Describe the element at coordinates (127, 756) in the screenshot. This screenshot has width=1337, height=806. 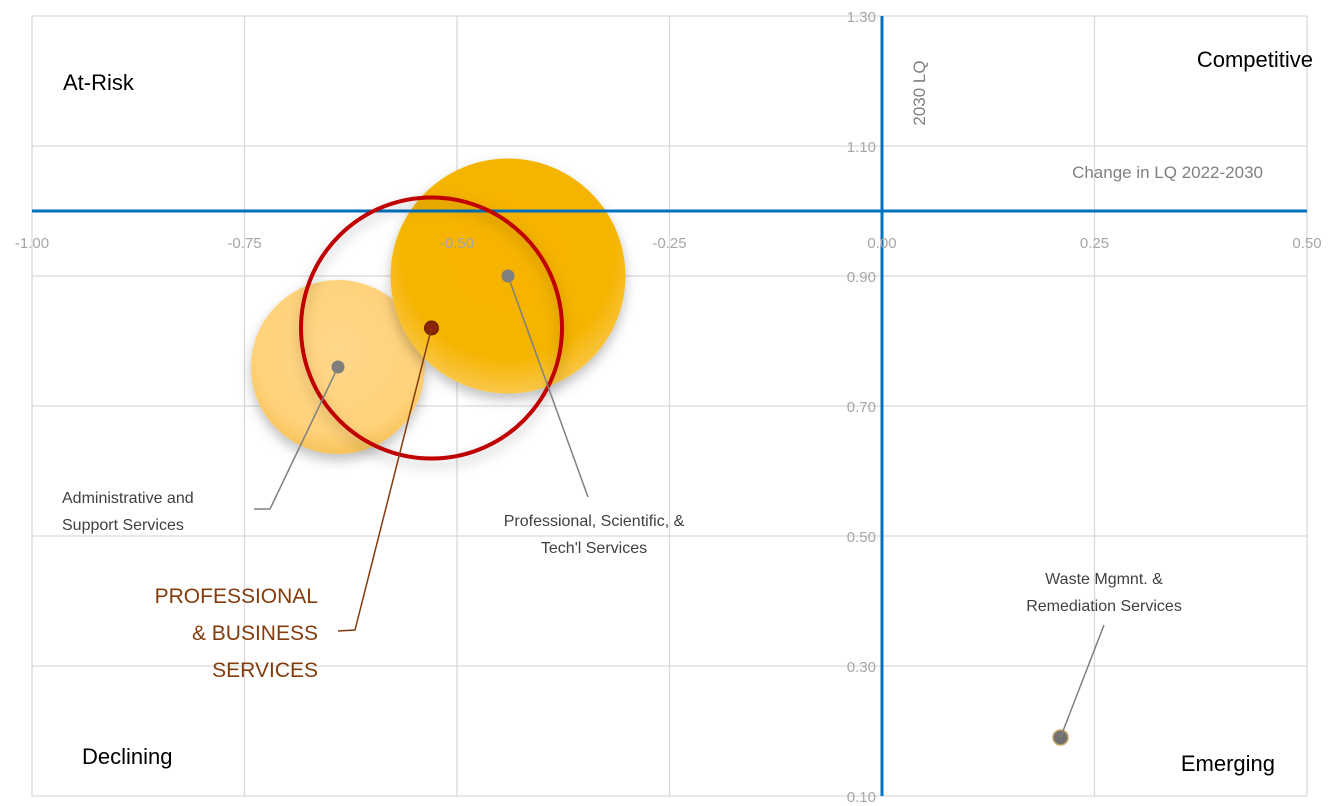
I see `quadrant-label-declining: Declining` at that location.